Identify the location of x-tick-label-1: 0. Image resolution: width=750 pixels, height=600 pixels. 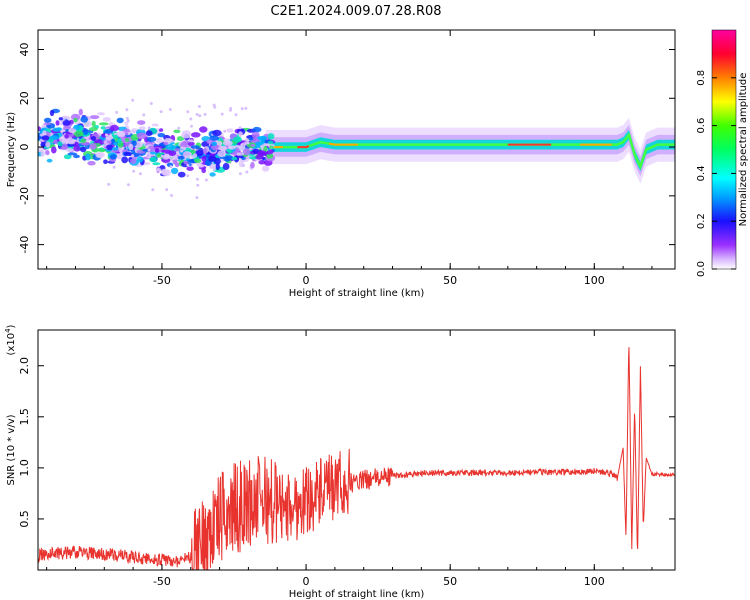
(306, 581).